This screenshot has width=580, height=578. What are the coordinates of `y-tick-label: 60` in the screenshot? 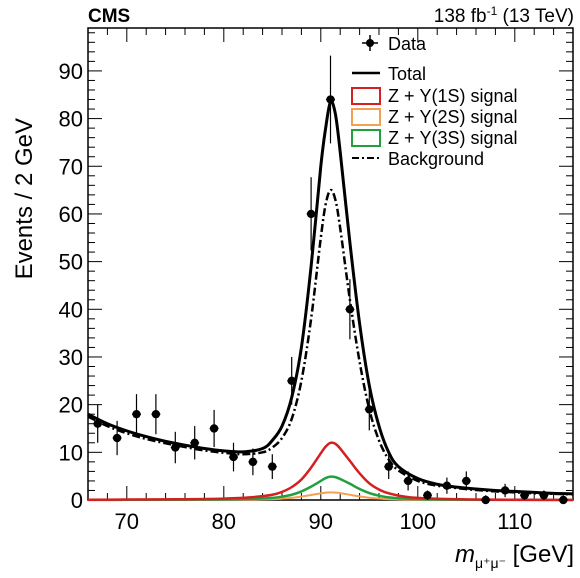 It's located at (71, 214).